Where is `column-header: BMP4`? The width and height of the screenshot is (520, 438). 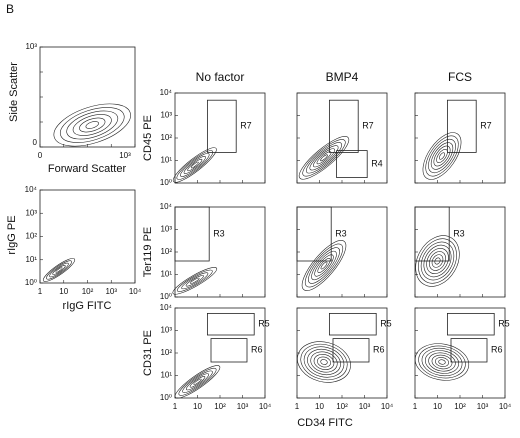
column-header: BMP4 is located at coordinates (342, 77).